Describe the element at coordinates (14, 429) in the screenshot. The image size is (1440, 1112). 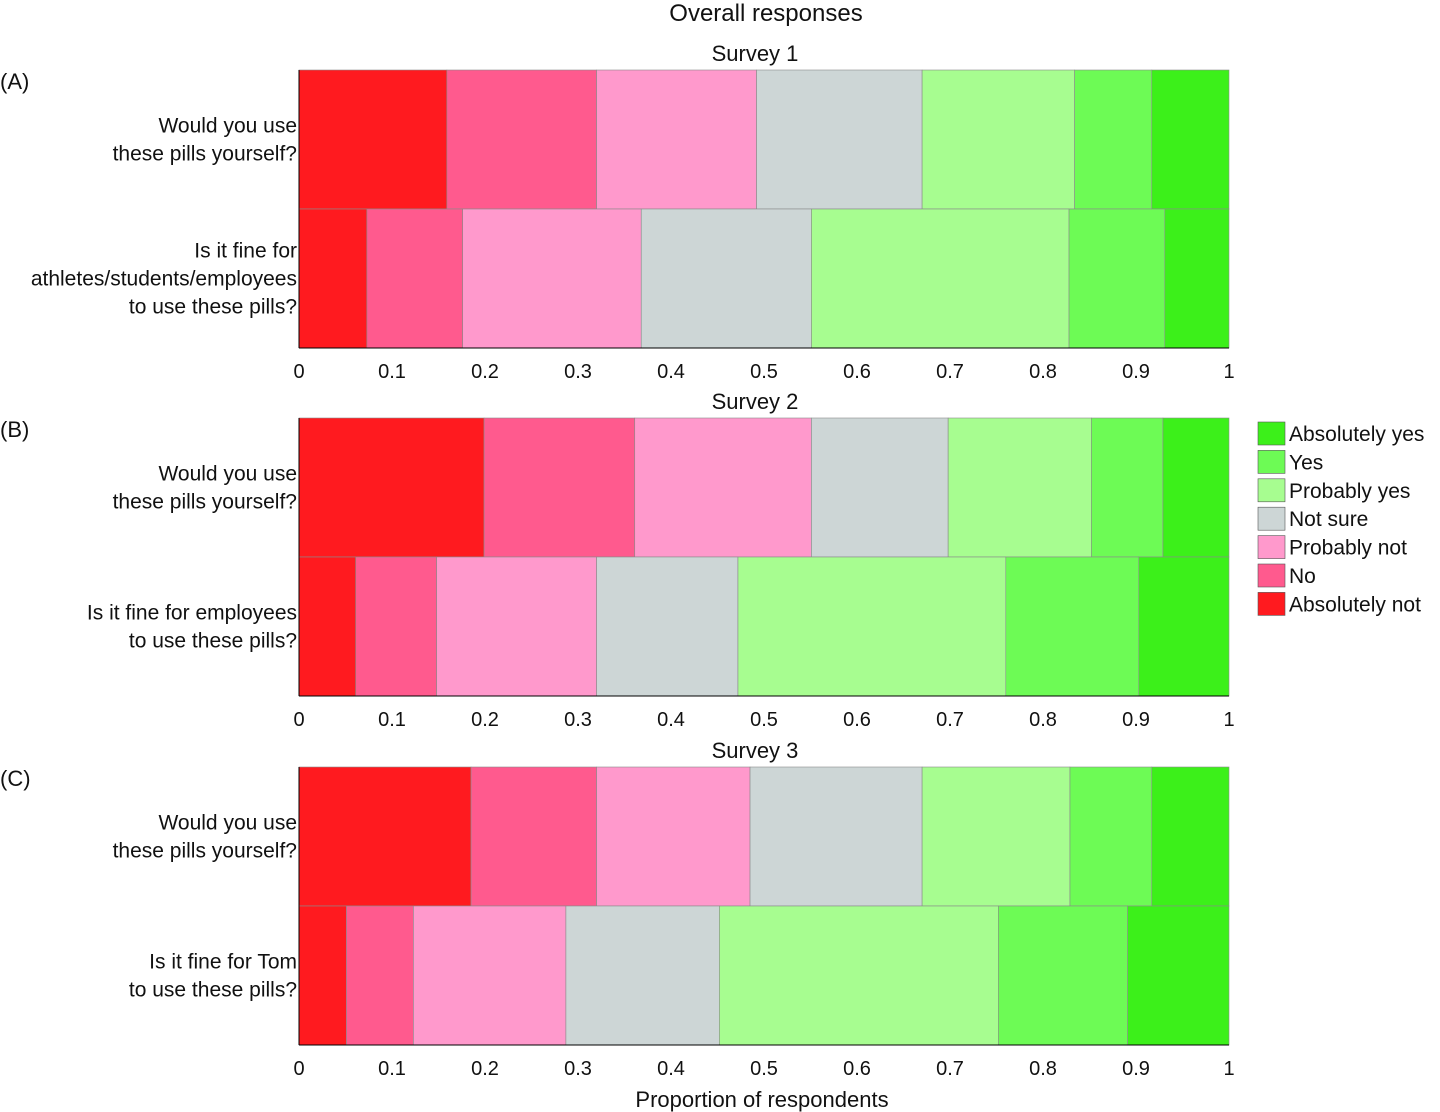
I see `panel-label: (B)` at that location.